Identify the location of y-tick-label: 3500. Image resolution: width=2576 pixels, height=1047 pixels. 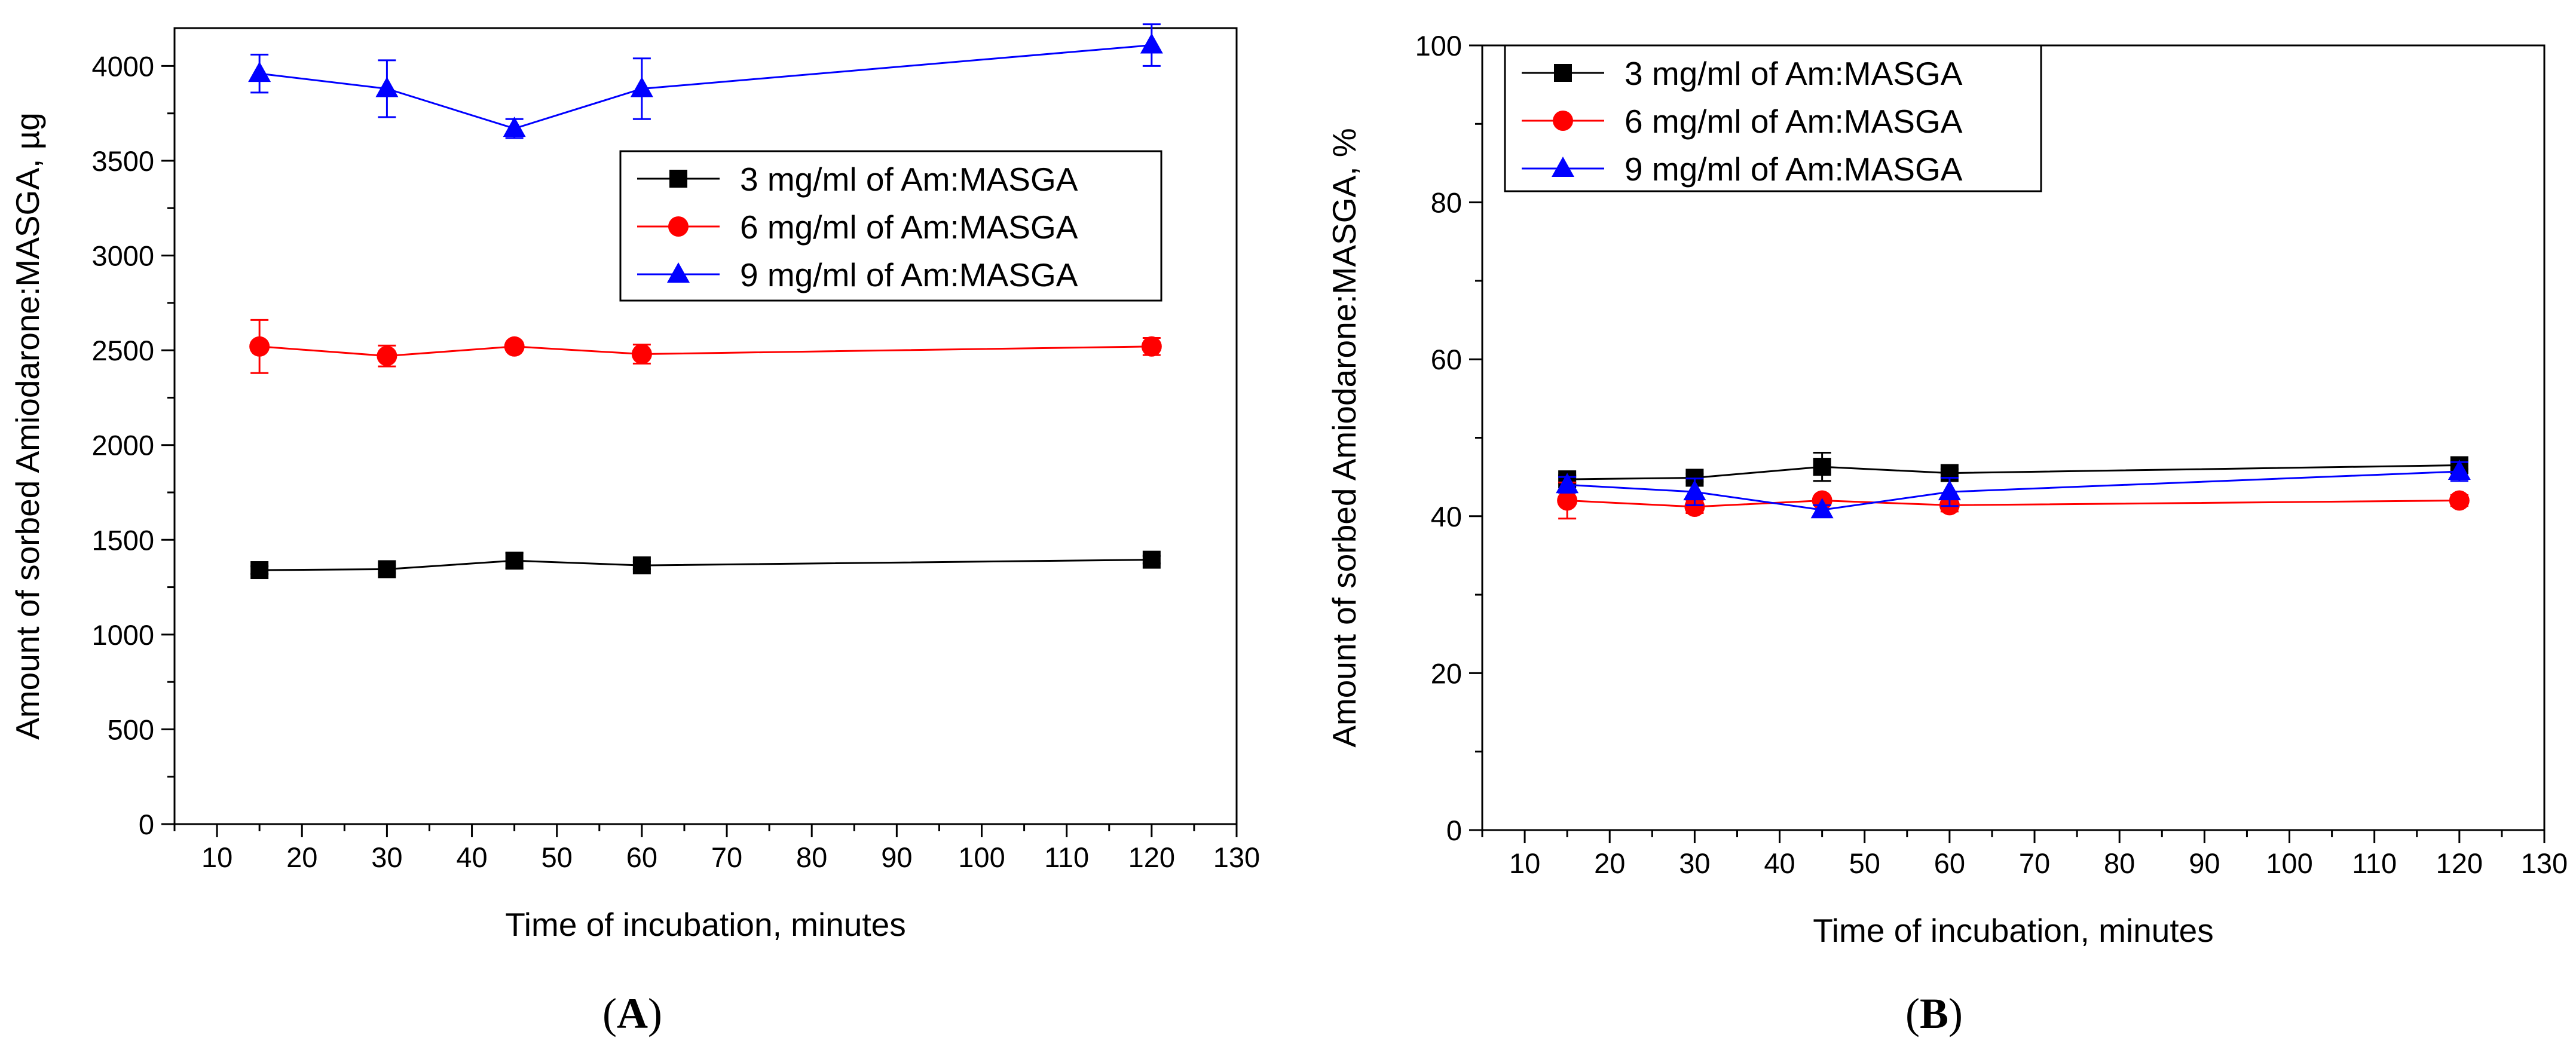
(122, 161).